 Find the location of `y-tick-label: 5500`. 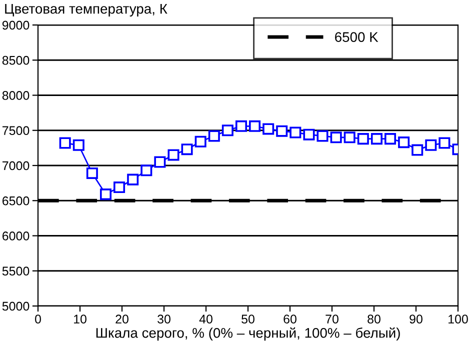

y-tick-label: 5500 is located at coordinates (16, 271).